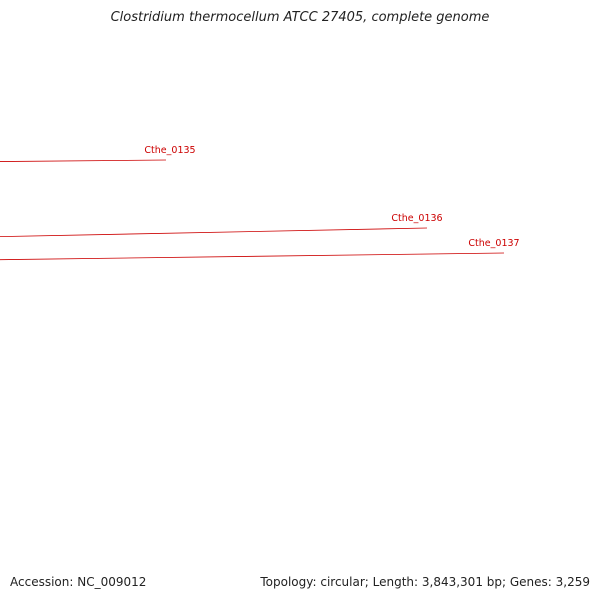 The height and width of the screenshot is (600, 600). I want to click on gene-label: Cthe_0135, so click(169, 150).